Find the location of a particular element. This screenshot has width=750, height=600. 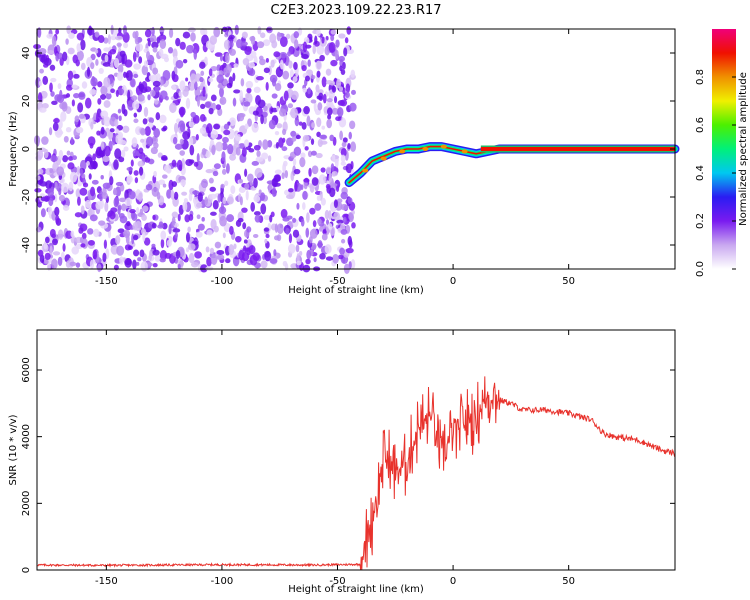

colorbar-tick-label: 0.6 is located at coordinates (700, 125).